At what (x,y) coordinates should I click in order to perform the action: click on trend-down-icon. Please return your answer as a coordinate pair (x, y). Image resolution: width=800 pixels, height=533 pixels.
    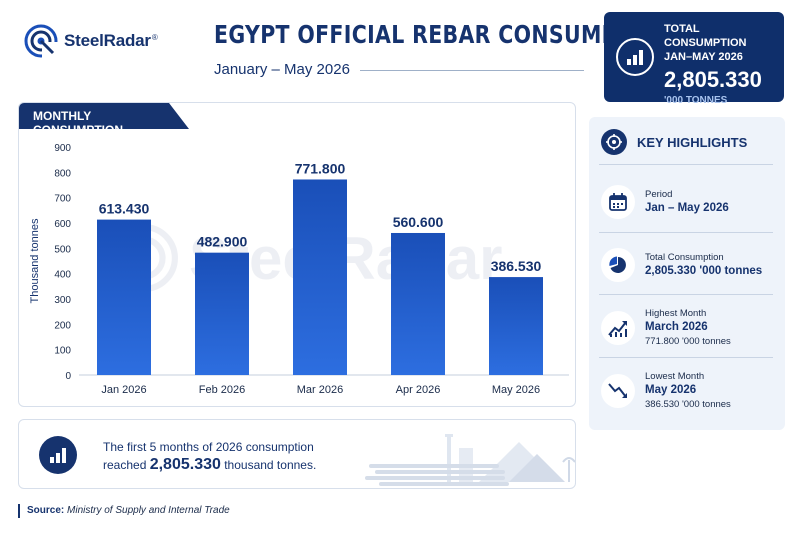
    Looking at the image, I should click on (618, 390).